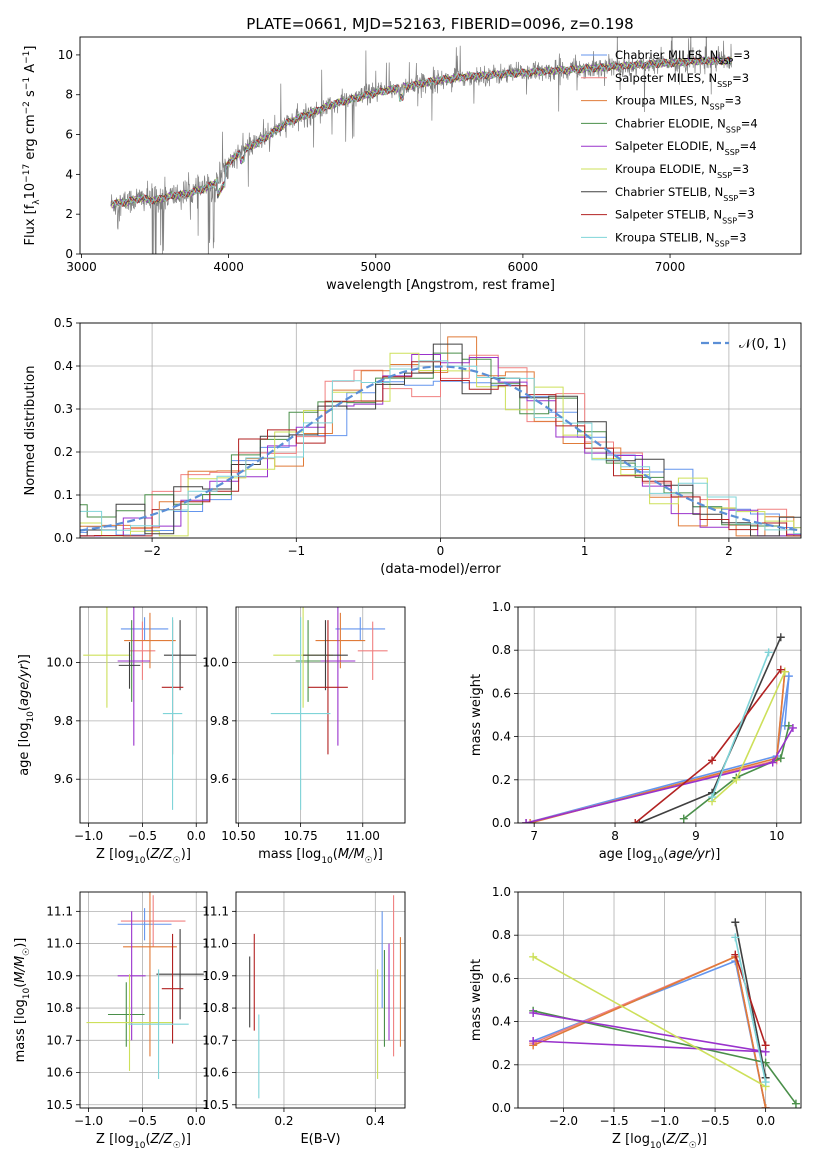 The width and height of the screenshot is (819, 1170). What do you see at coordinates (685, 194) in the screenshot?
I see `legend-label: Chabrier STELIB, NSSP=3` at bounding box center [685, 194].